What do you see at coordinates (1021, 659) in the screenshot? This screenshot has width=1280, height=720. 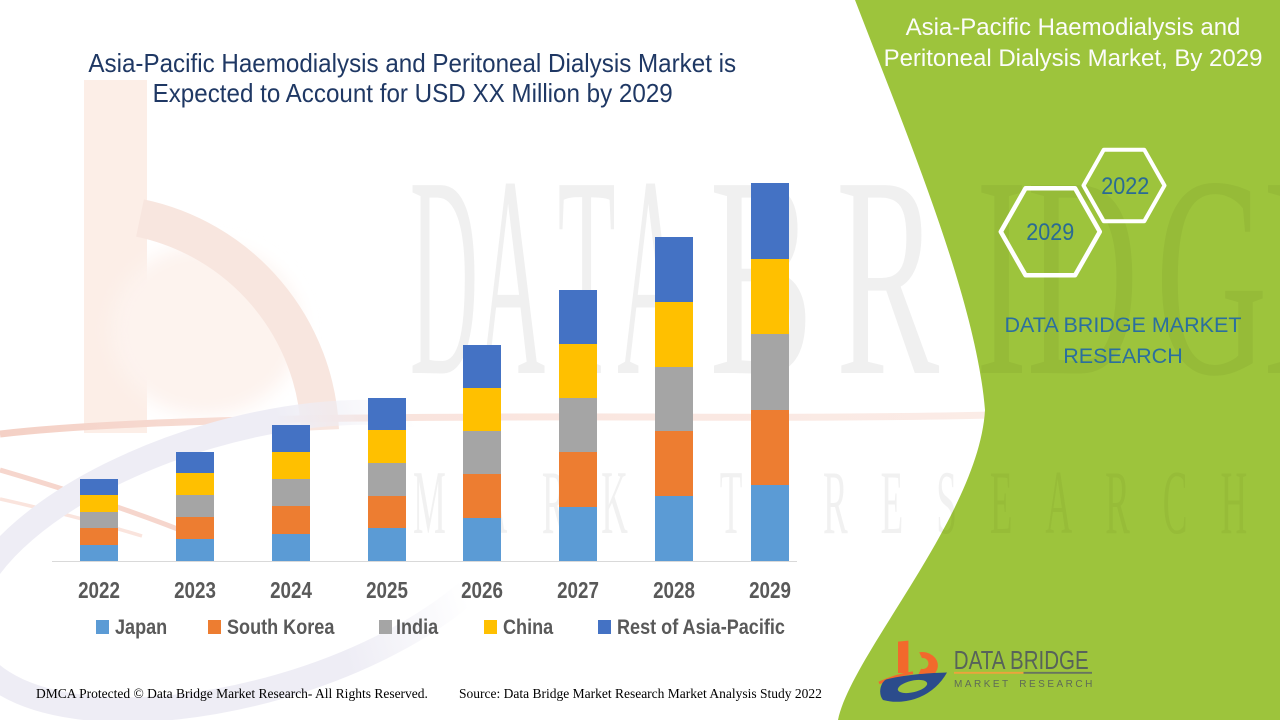 I see `svg-text: DATA BRIDGE` at bounding box center [1021, 659].